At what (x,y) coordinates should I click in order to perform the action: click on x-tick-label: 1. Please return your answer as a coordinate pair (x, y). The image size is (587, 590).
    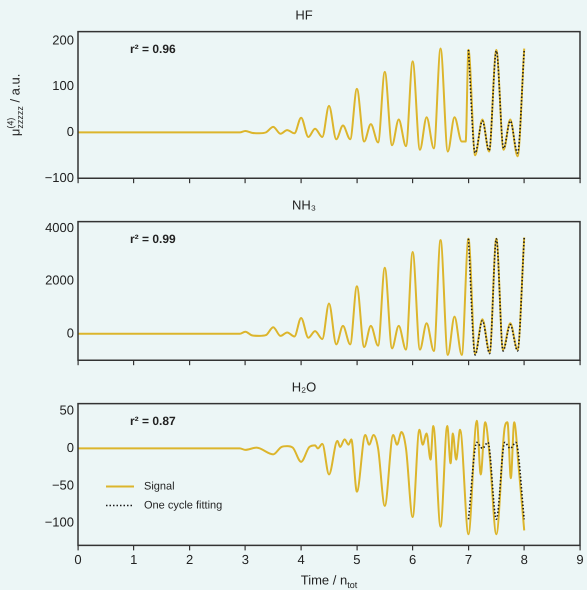
    Looking at the image, I should click on (134, 559).